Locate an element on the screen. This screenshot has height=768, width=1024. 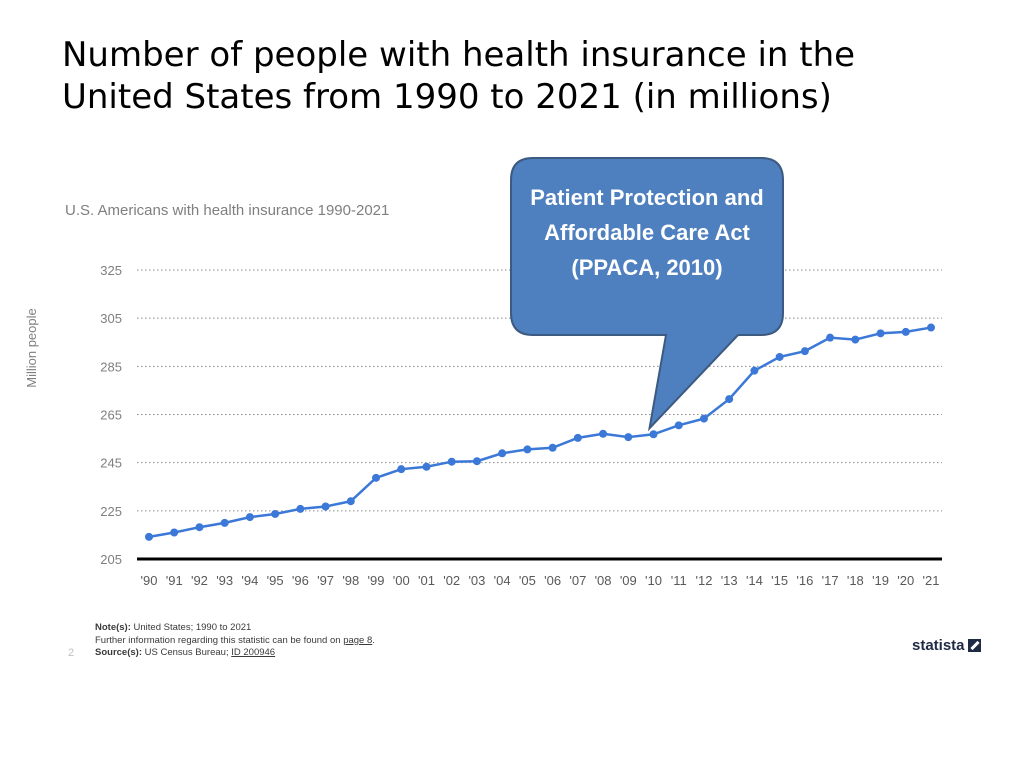
y-tick-label: 305 is located at coordinates (111, 318).